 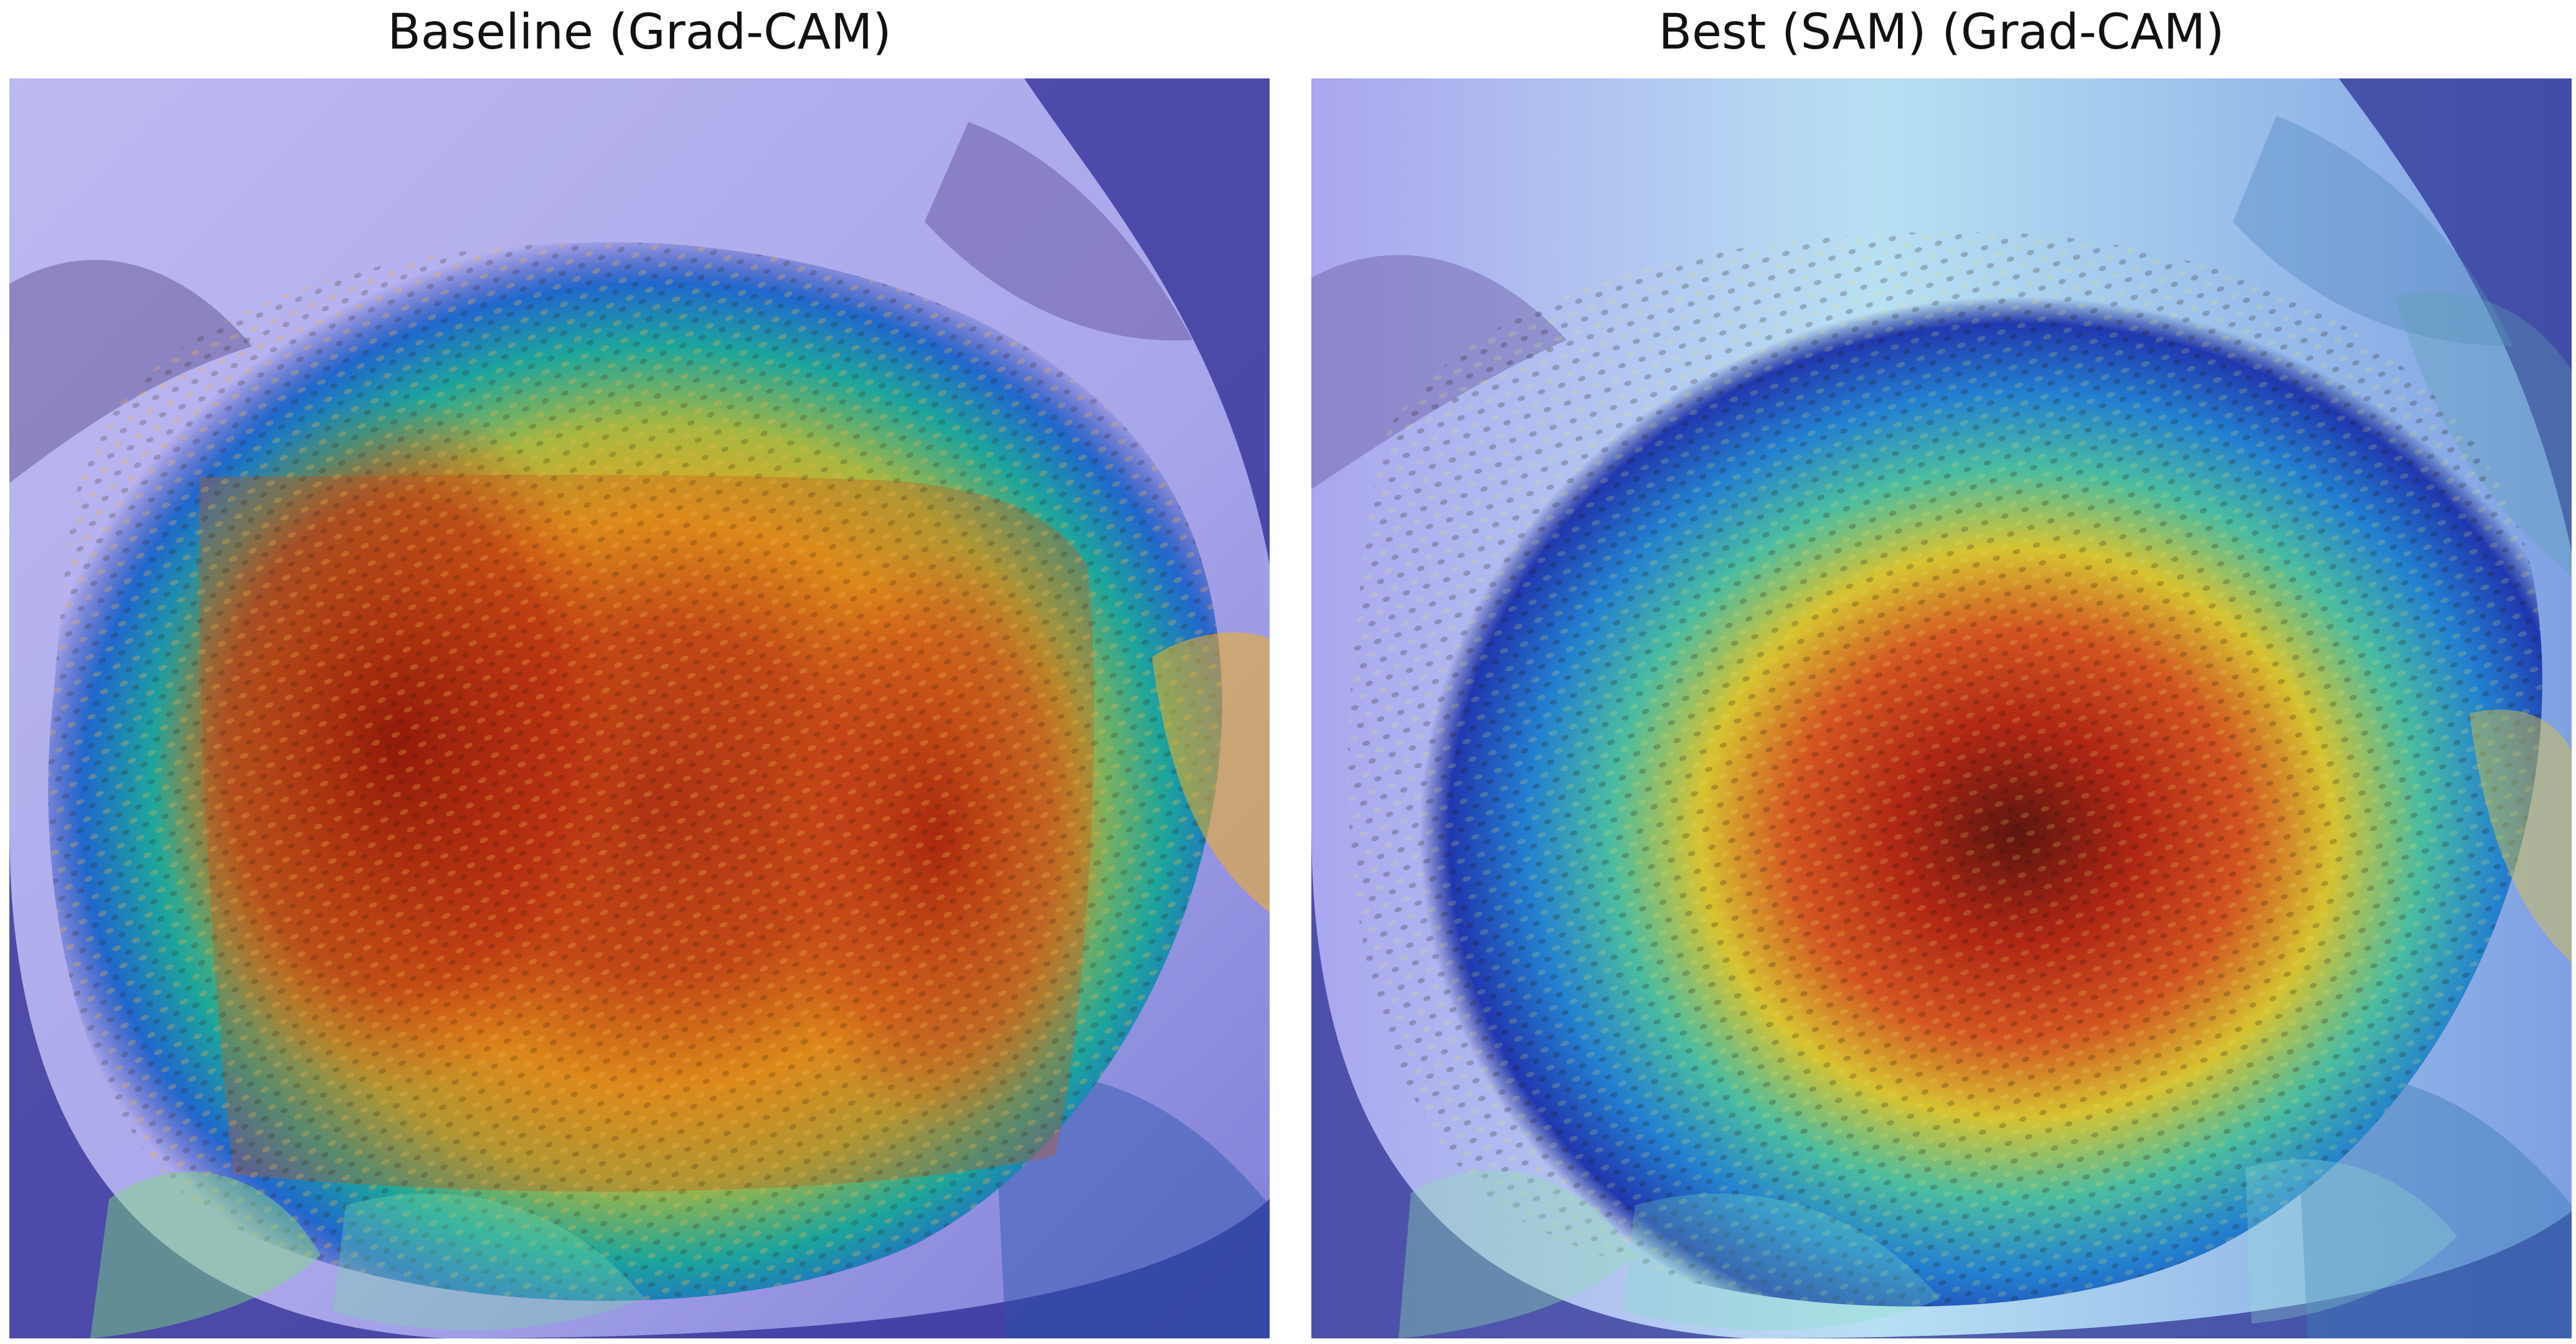 I want to click on baseline-panel-title: Baseline (Grad-CAM), so click(x=639, y=32).